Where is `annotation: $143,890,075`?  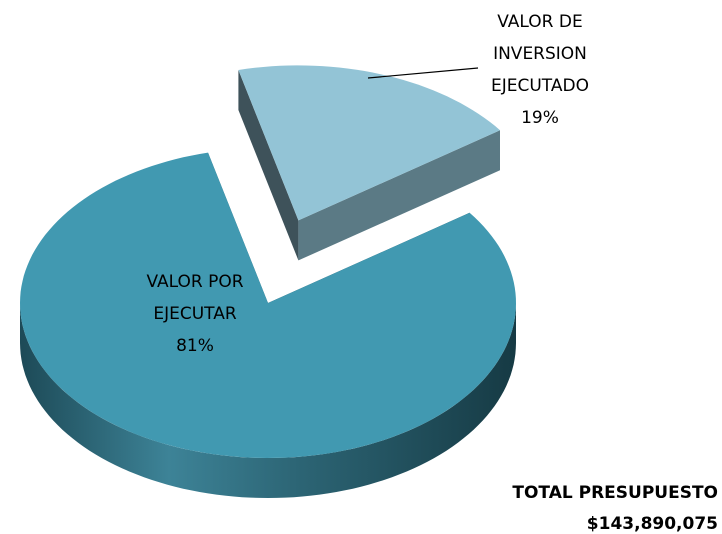
annotation: $143,890,075 is located at coordinates (652, 524).